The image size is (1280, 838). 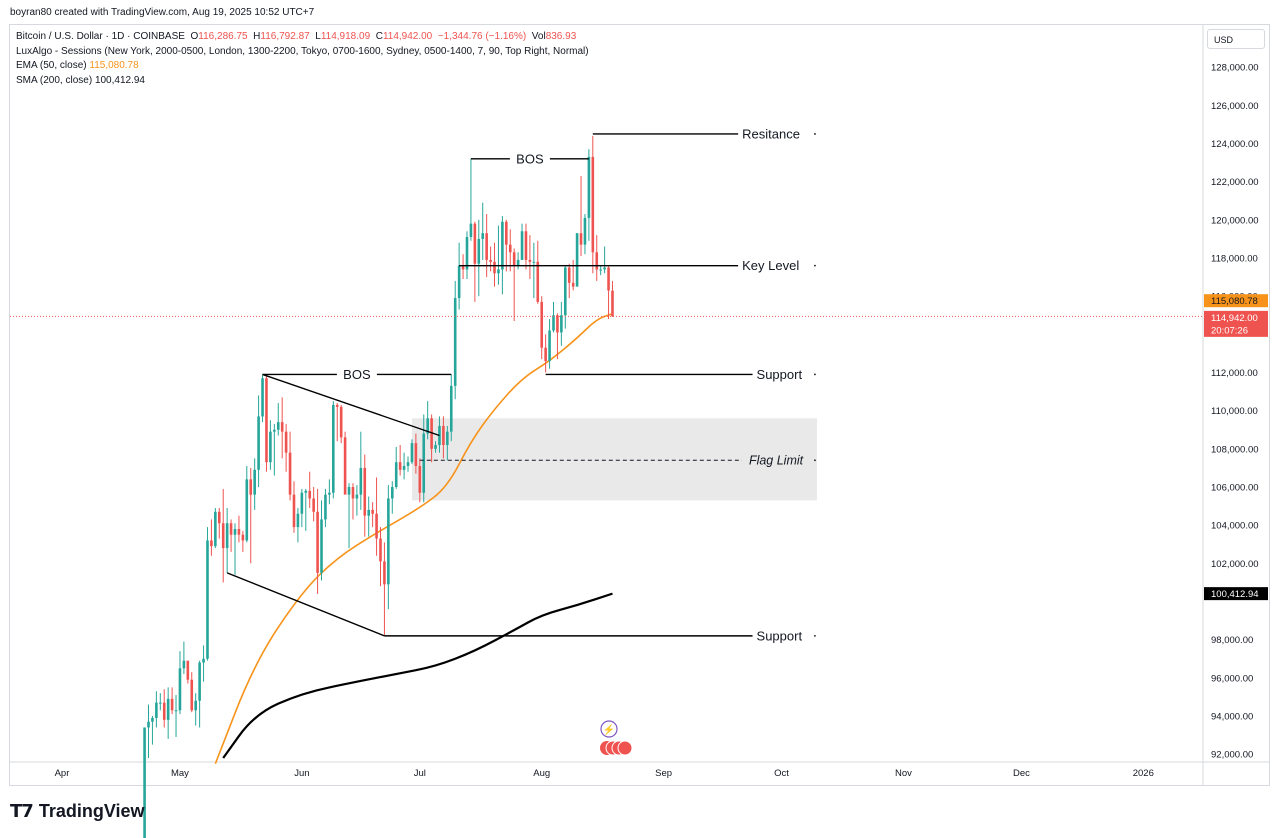 What do you see at coordinates (100, 36) in the screenshot?
I see `legend-symbol: Bitcoin / U.S. Dollar · 1D · COINBASE` at bounding box center [100, 36].